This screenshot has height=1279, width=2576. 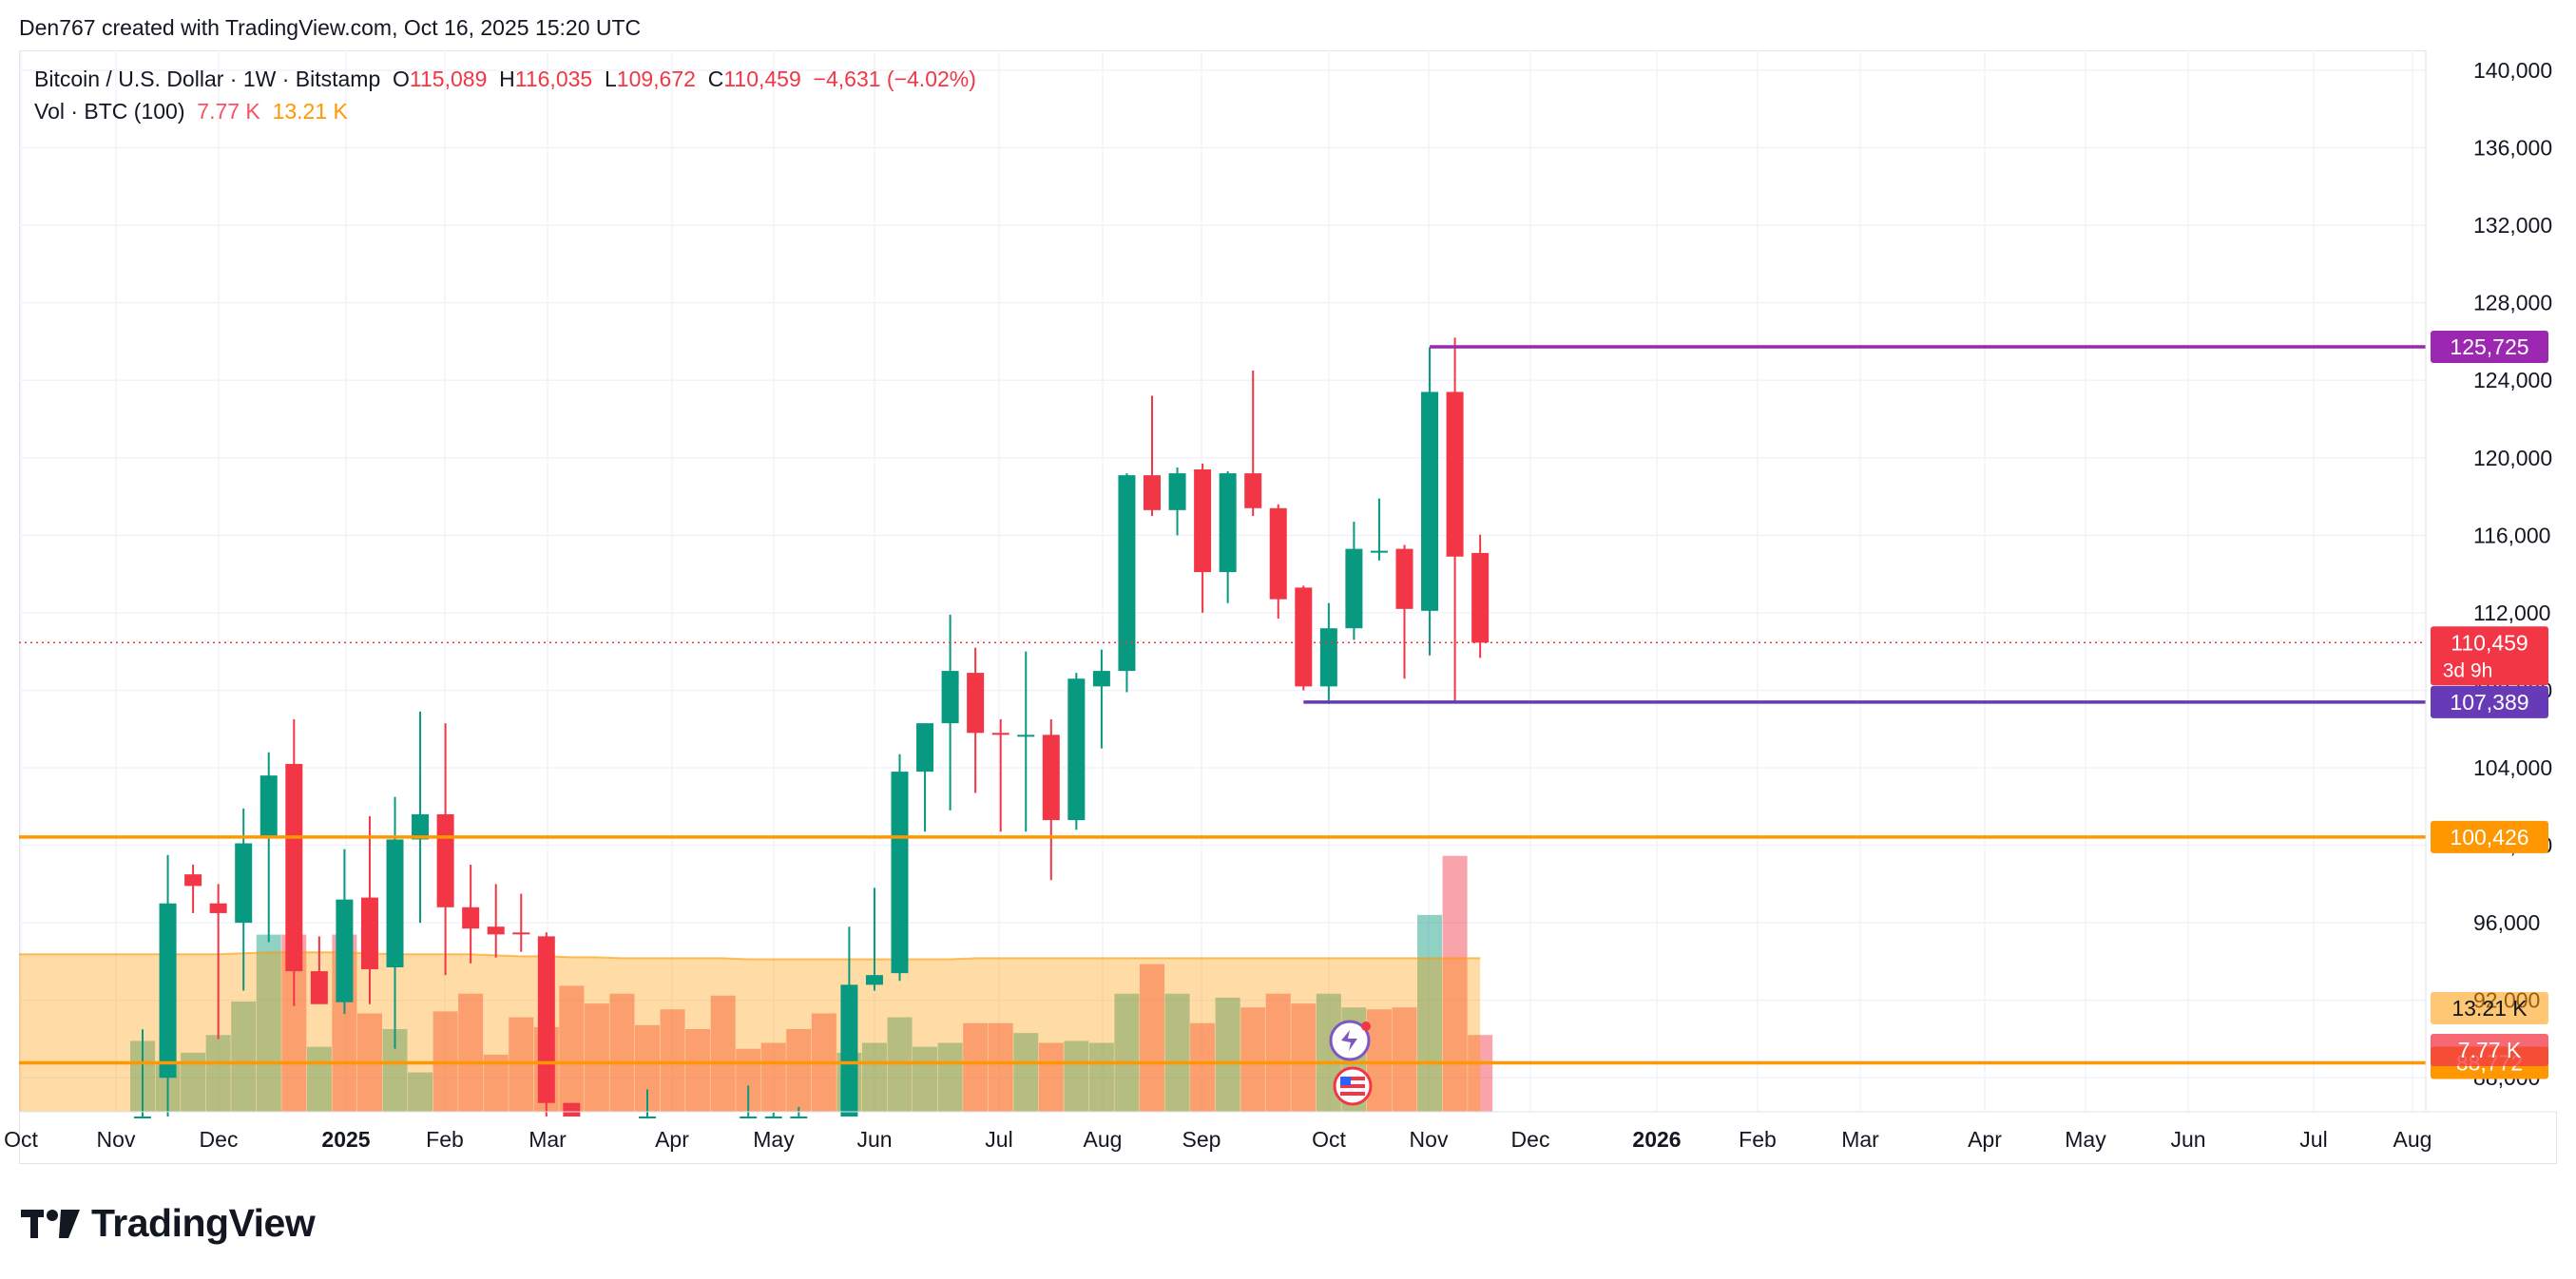 What do you see at coordinates (109, 111) in the screenshot?
I see `volume-title: Vol · BTC (100)` at bounding box center [109, 111].